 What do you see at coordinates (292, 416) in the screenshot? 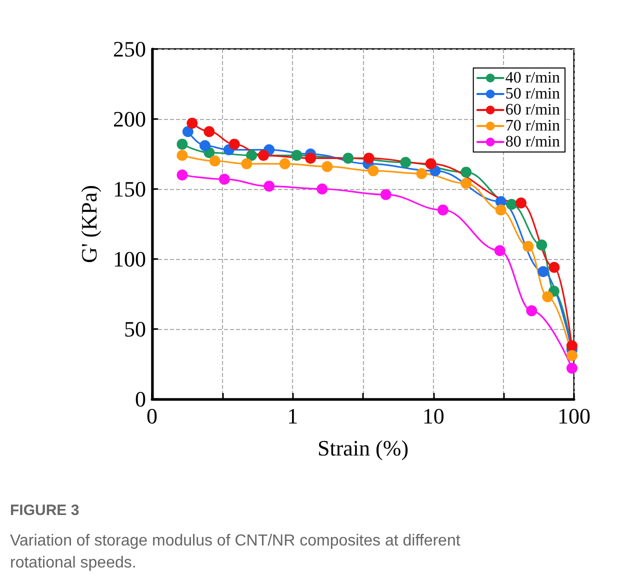
I see `x-tick-label: 1` at bounding box center [292, 416].